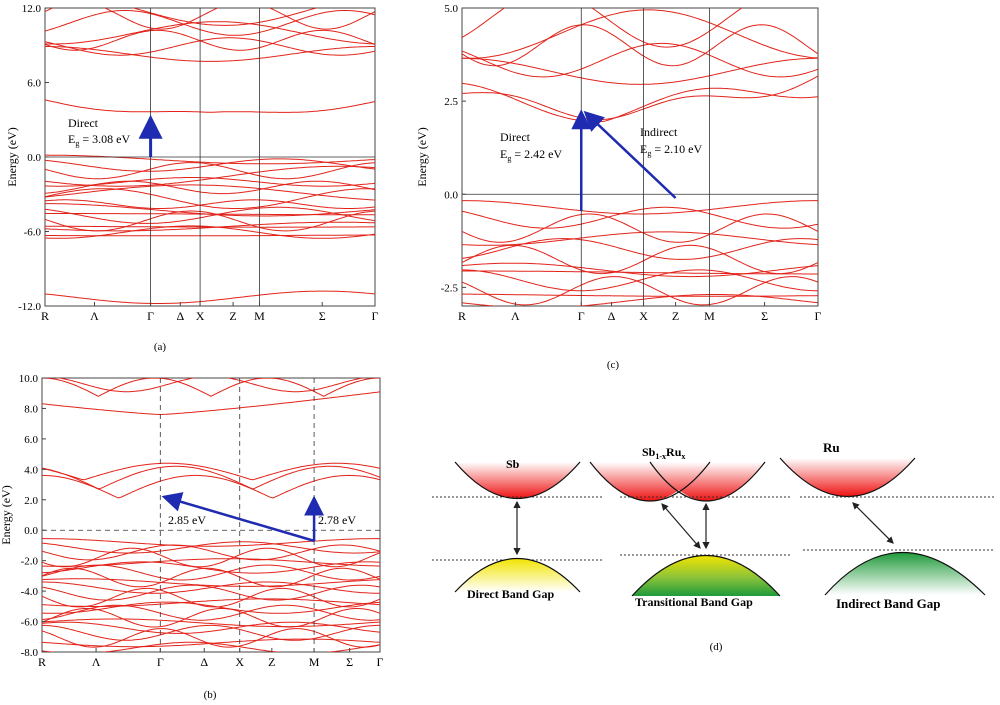  What do you see at coordinates (888, 603) in the screenshot?
I see `indirect-band-gap-label: Indirect Band Gap` at bounding box center [888, 603].